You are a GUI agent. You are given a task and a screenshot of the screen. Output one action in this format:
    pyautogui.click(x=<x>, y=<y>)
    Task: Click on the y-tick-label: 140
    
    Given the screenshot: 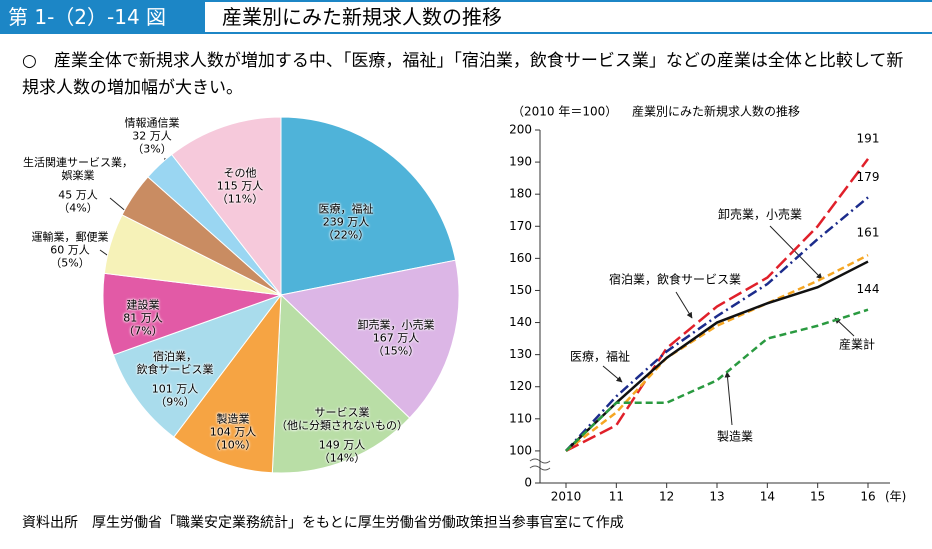 What is the action you would take?
    pyautogui.click(x=520, y=322)
    